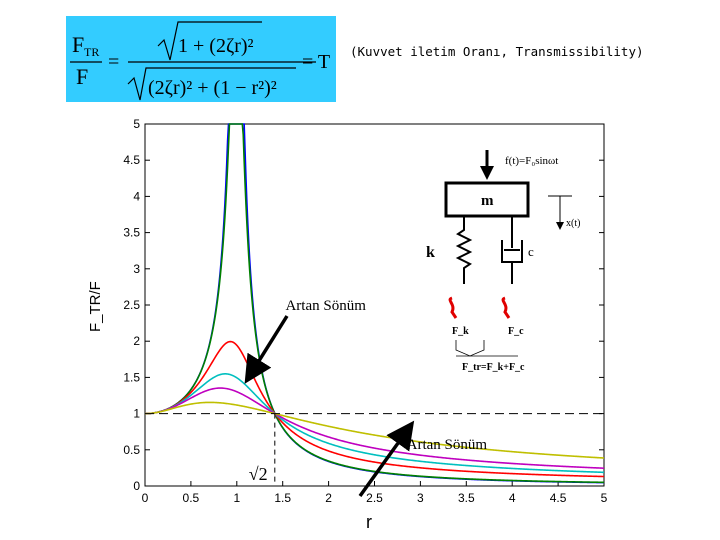 The width and height of the screenshot is (720, 540). I want to click on mass-block, so click(487, 199).